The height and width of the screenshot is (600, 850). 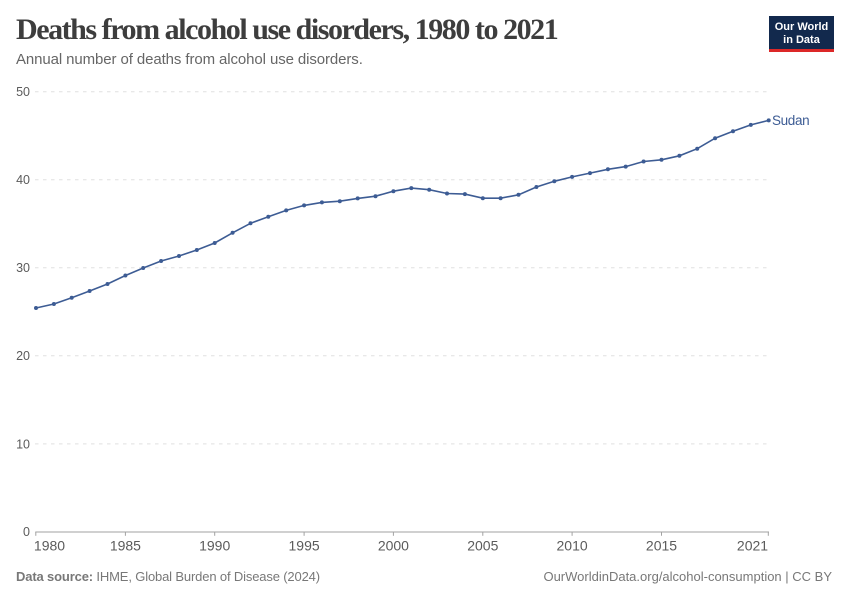 I want to click on svg-text: 10, so click(x=23, y=444).